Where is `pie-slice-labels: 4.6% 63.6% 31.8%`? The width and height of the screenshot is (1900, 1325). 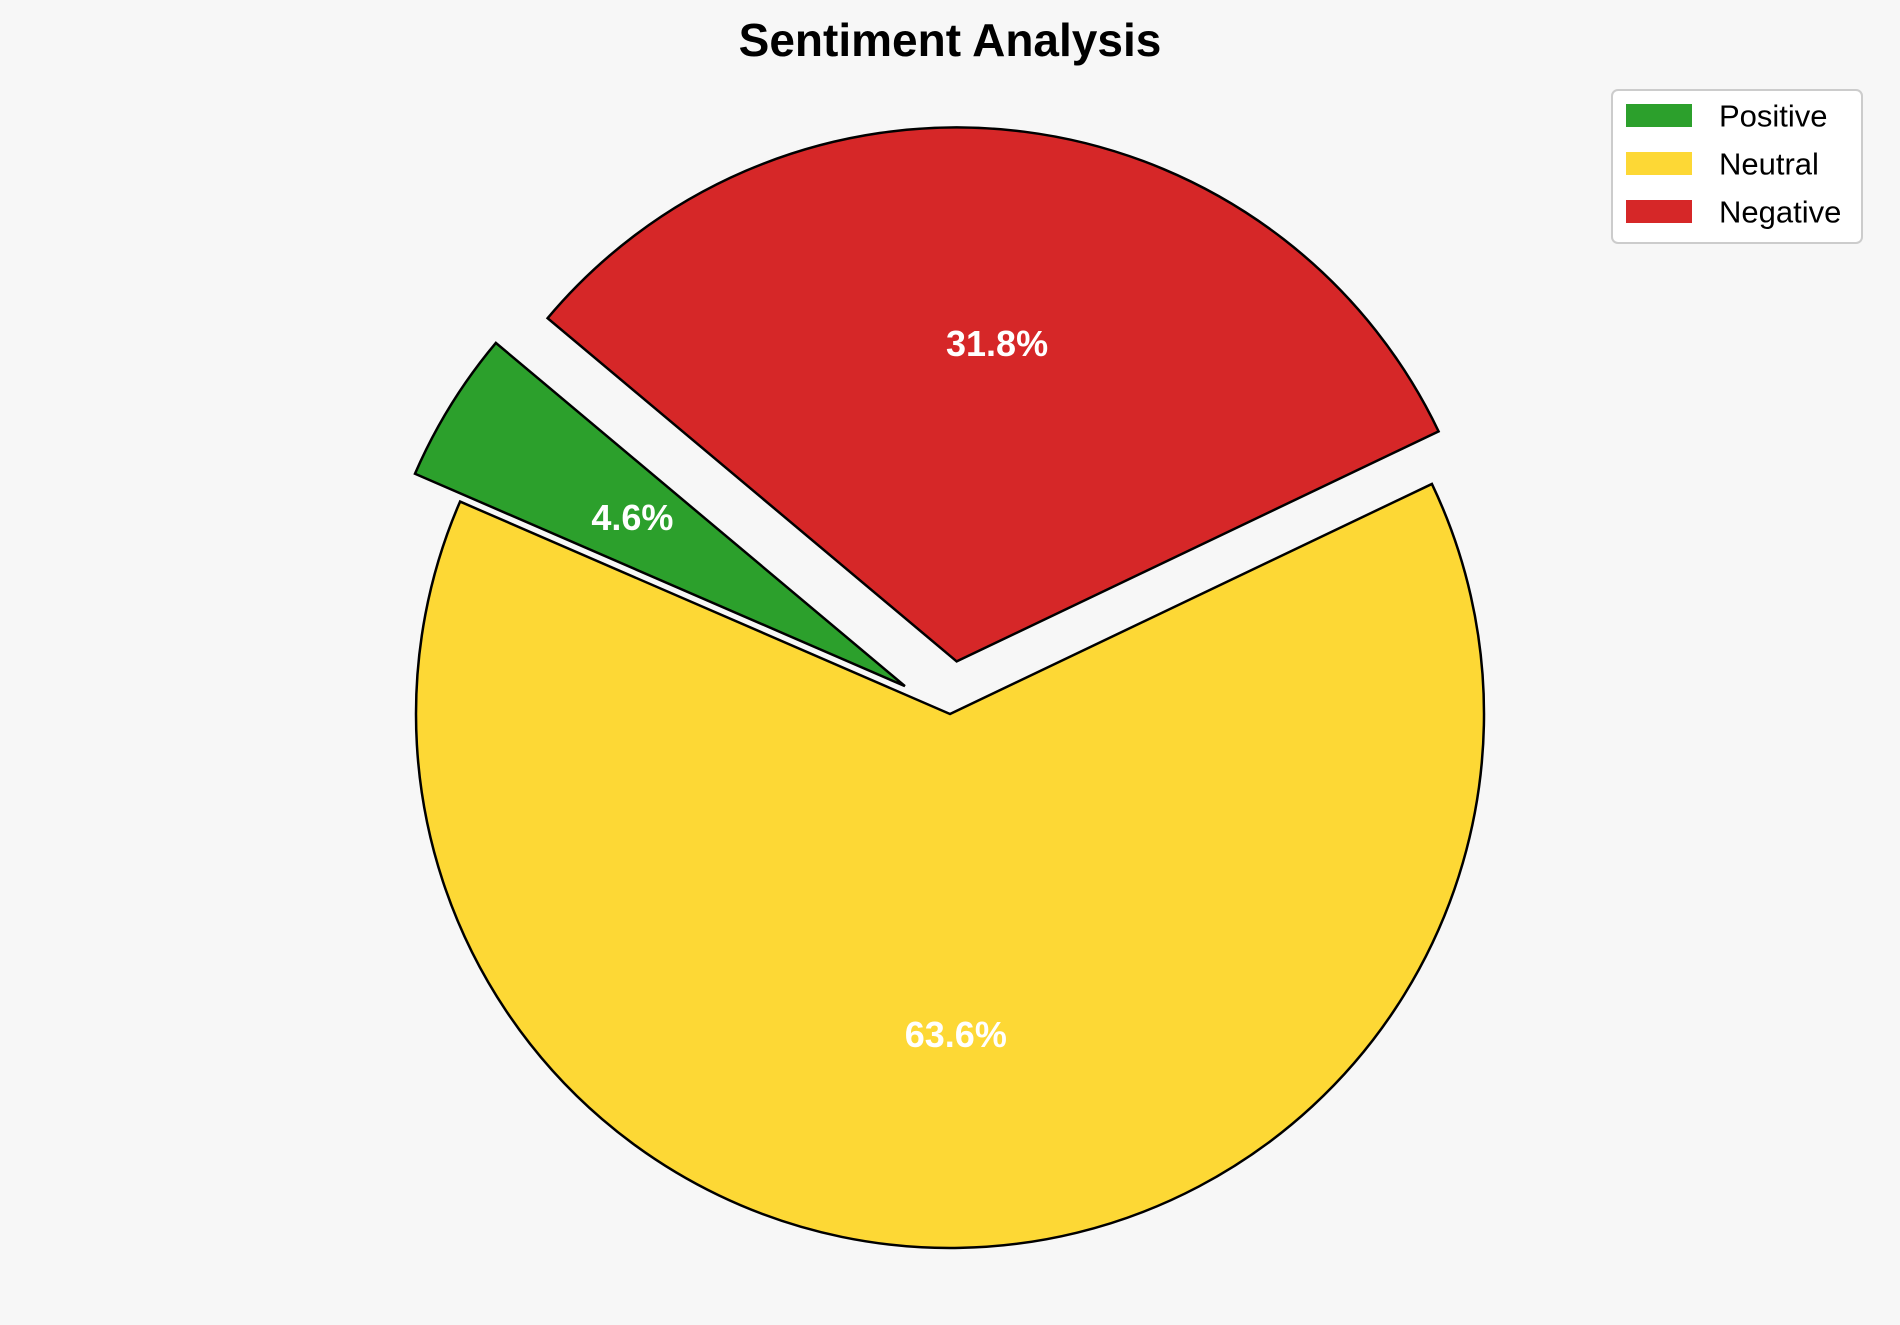 pie-slice-labels: 4.6% 63.6% 31.8% is located at coordinates (819, 689).